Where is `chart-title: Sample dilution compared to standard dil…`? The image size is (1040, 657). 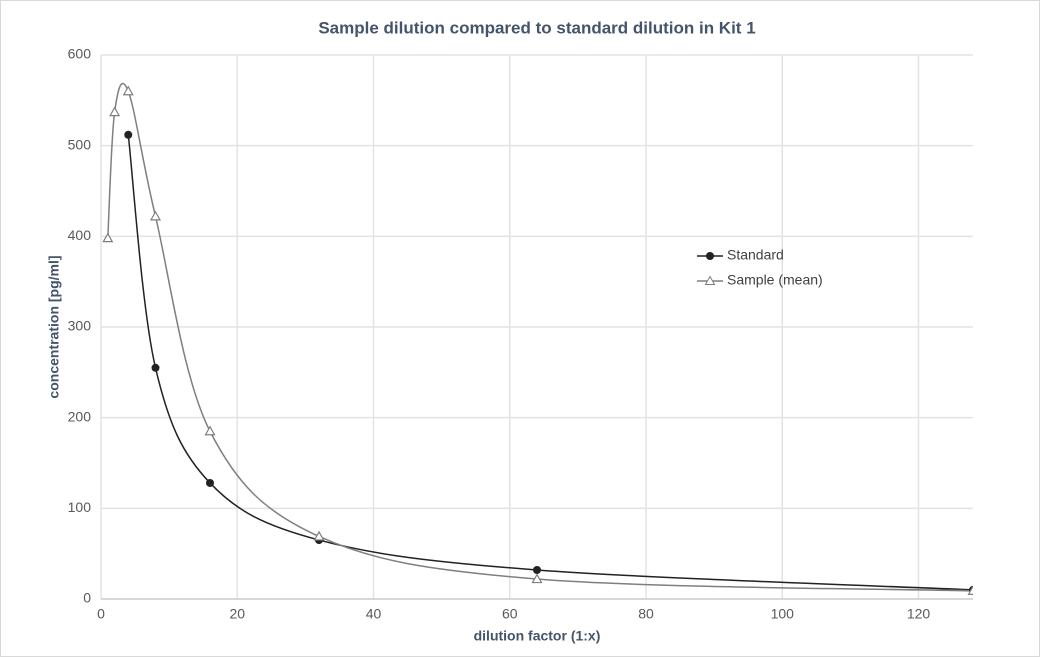
chart-title: Sample dilution compared to standard dil… is located at coordinates (536, 27).